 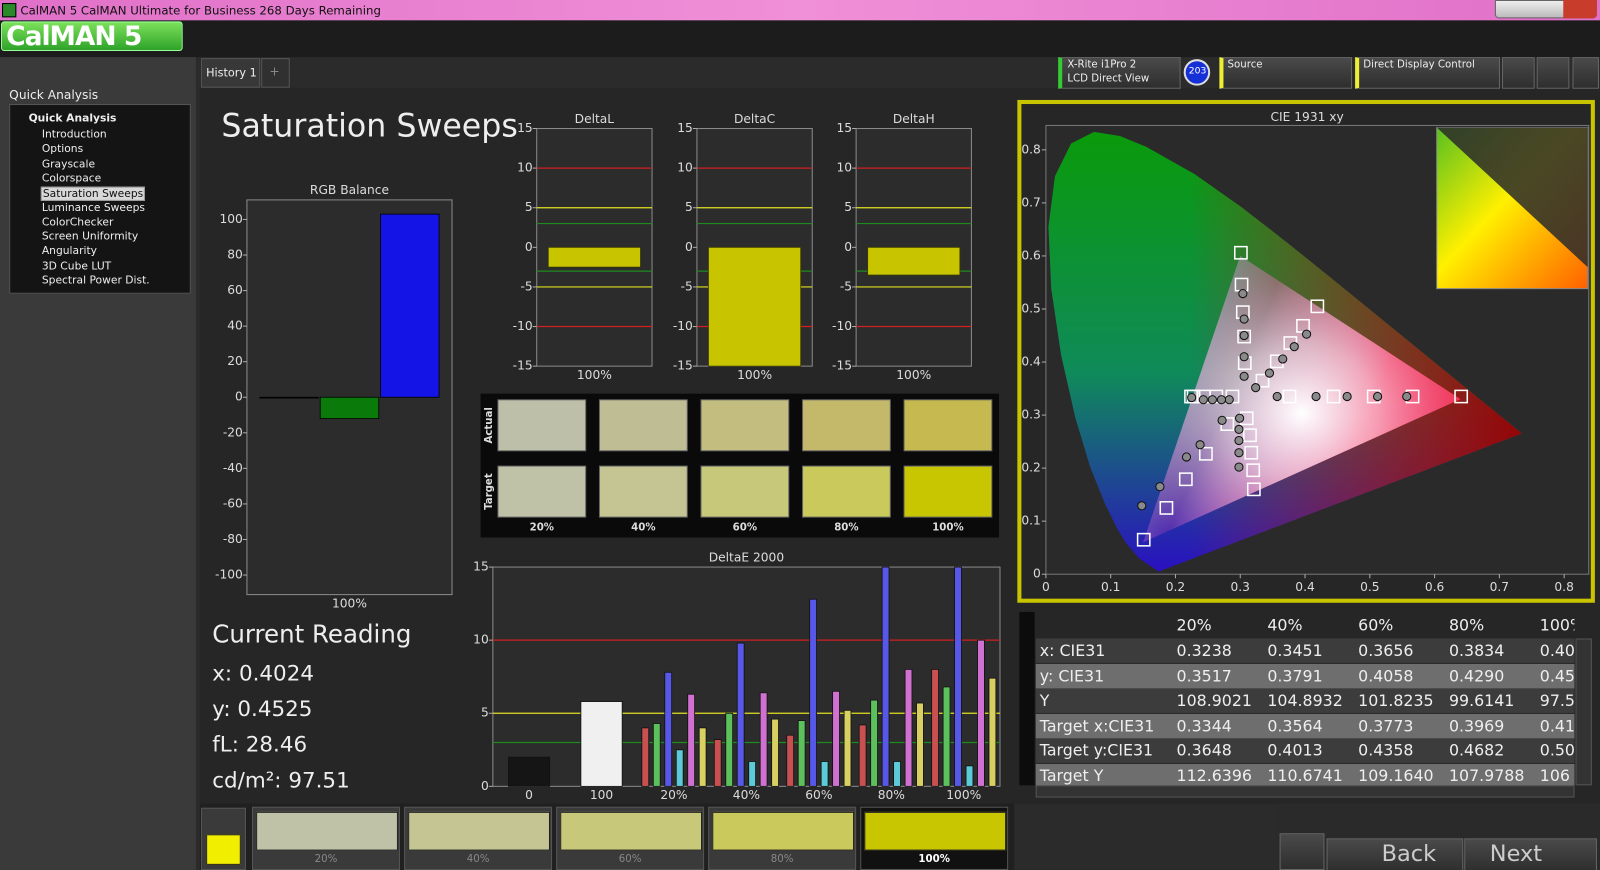 What do you see at coordinates (1245, 65) in the screenshot?
I see `source-label: Source` at bounding box center [1245, 65].